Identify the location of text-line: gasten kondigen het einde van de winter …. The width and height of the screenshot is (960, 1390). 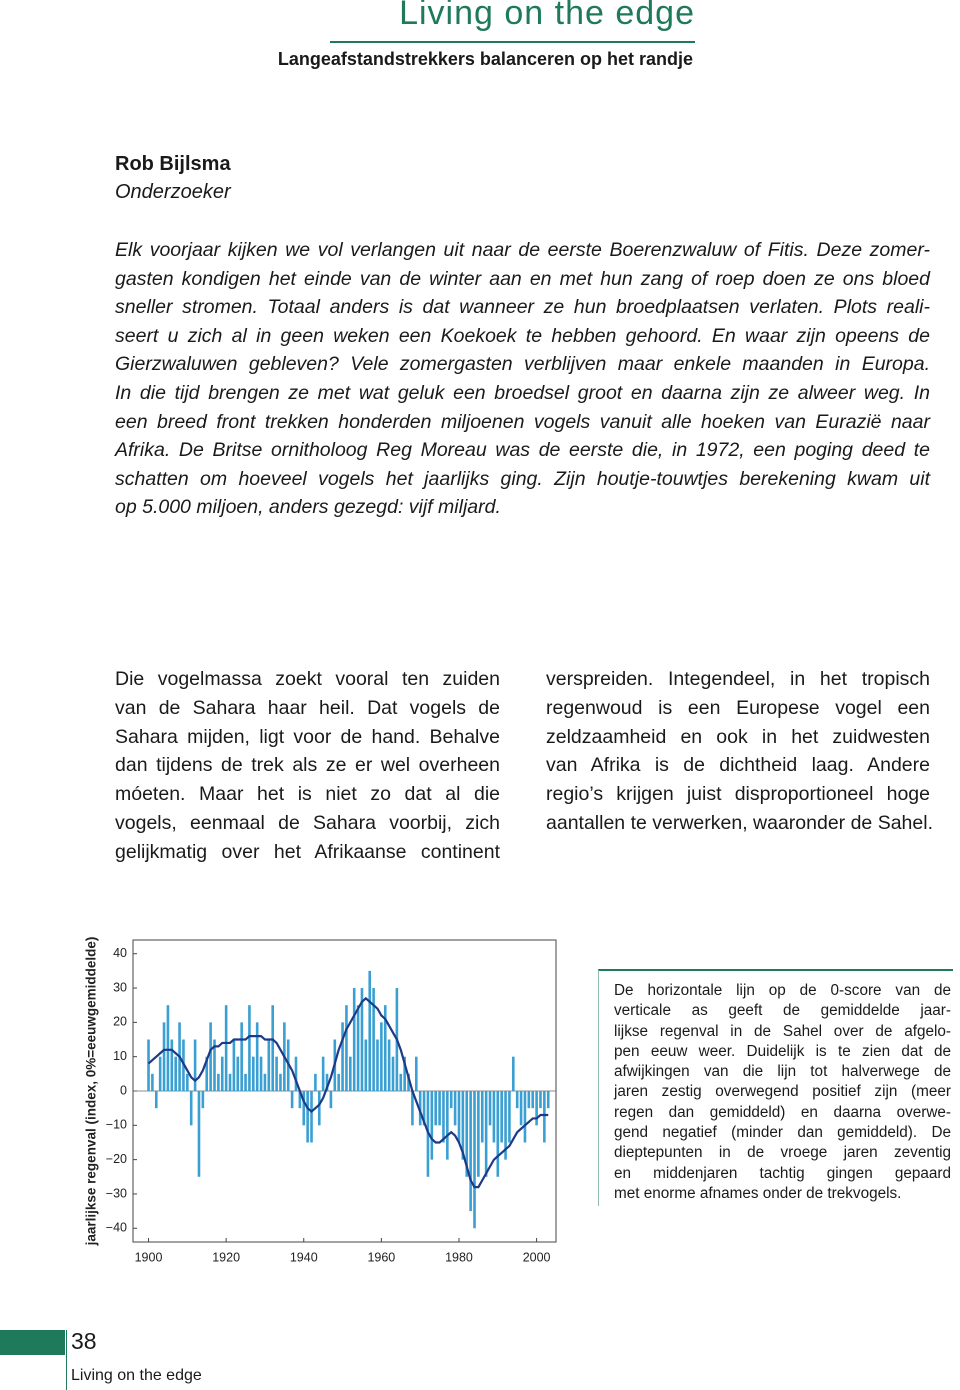
(522, 278).